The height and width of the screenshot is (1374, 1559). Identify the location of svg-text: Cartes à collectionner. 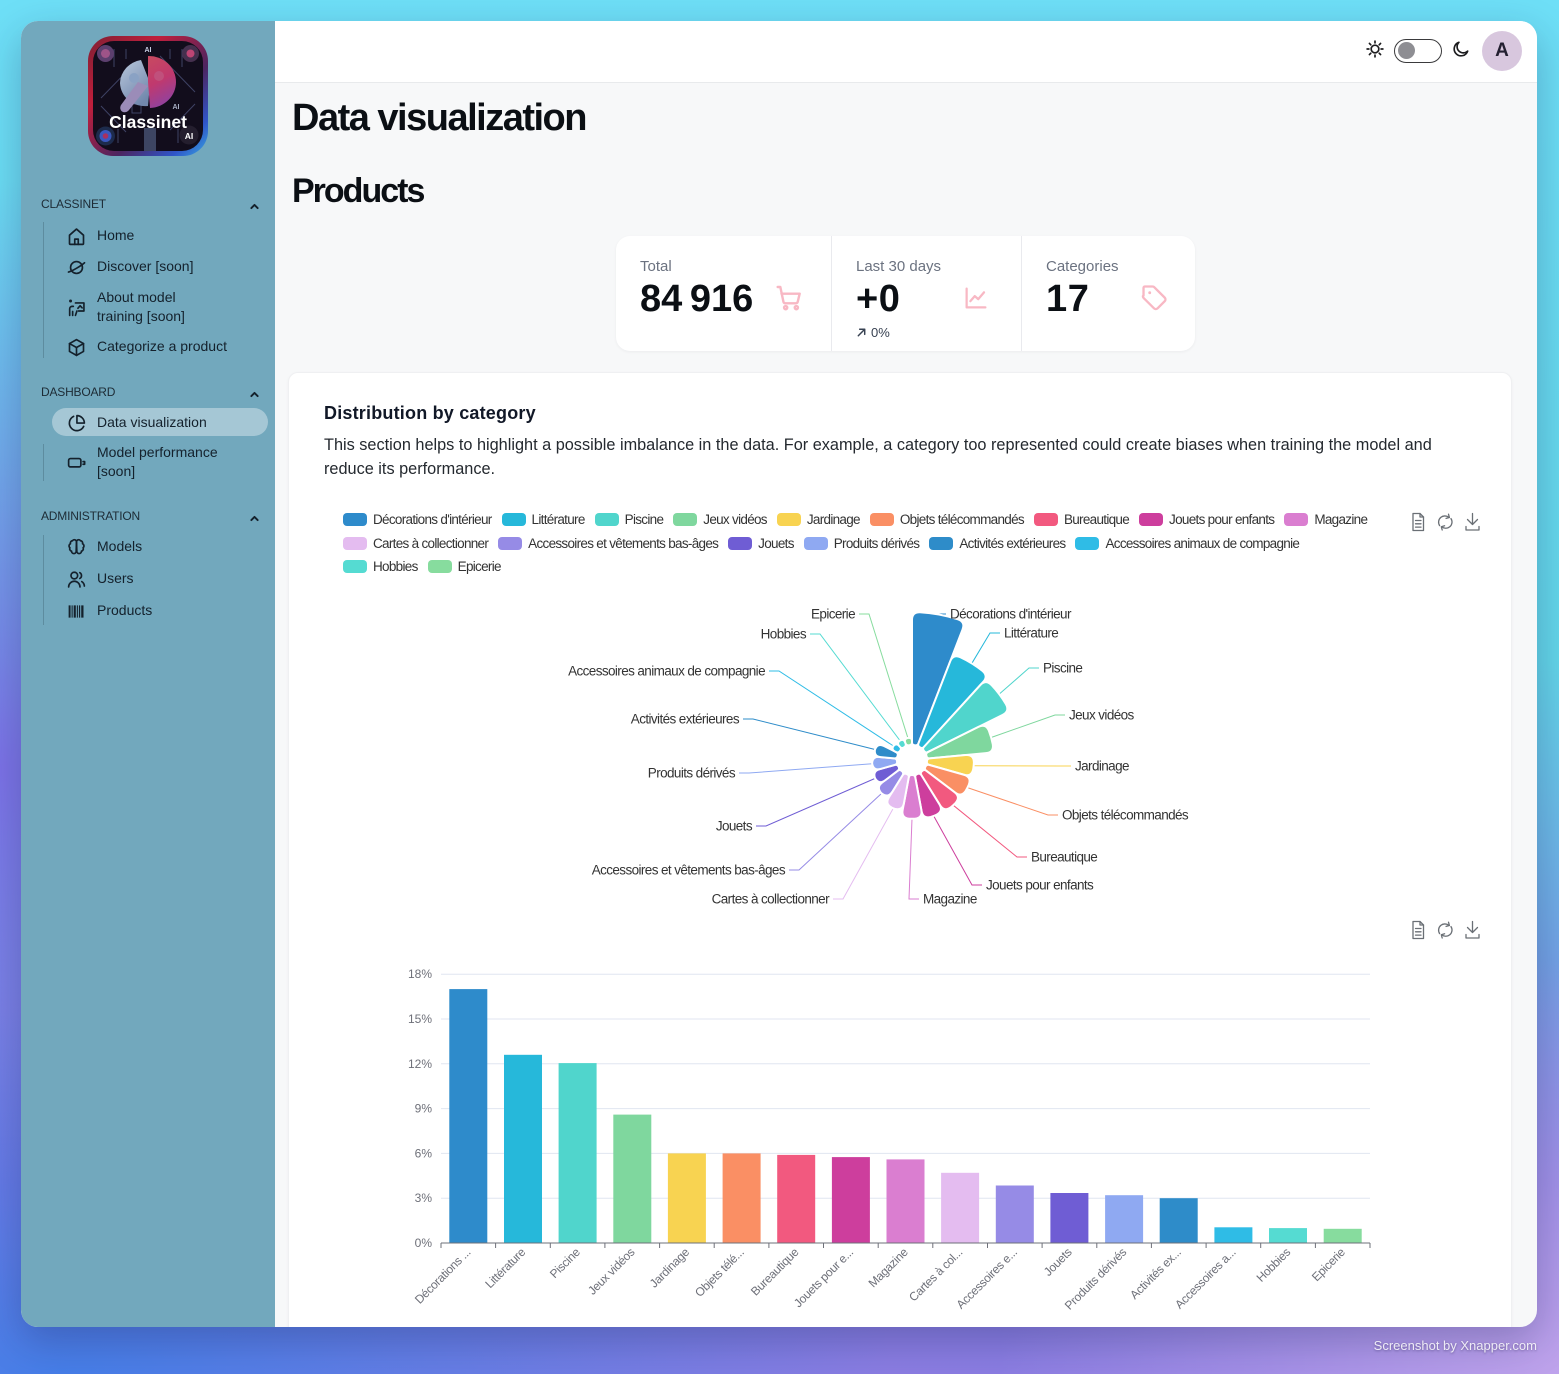
(771, 899).